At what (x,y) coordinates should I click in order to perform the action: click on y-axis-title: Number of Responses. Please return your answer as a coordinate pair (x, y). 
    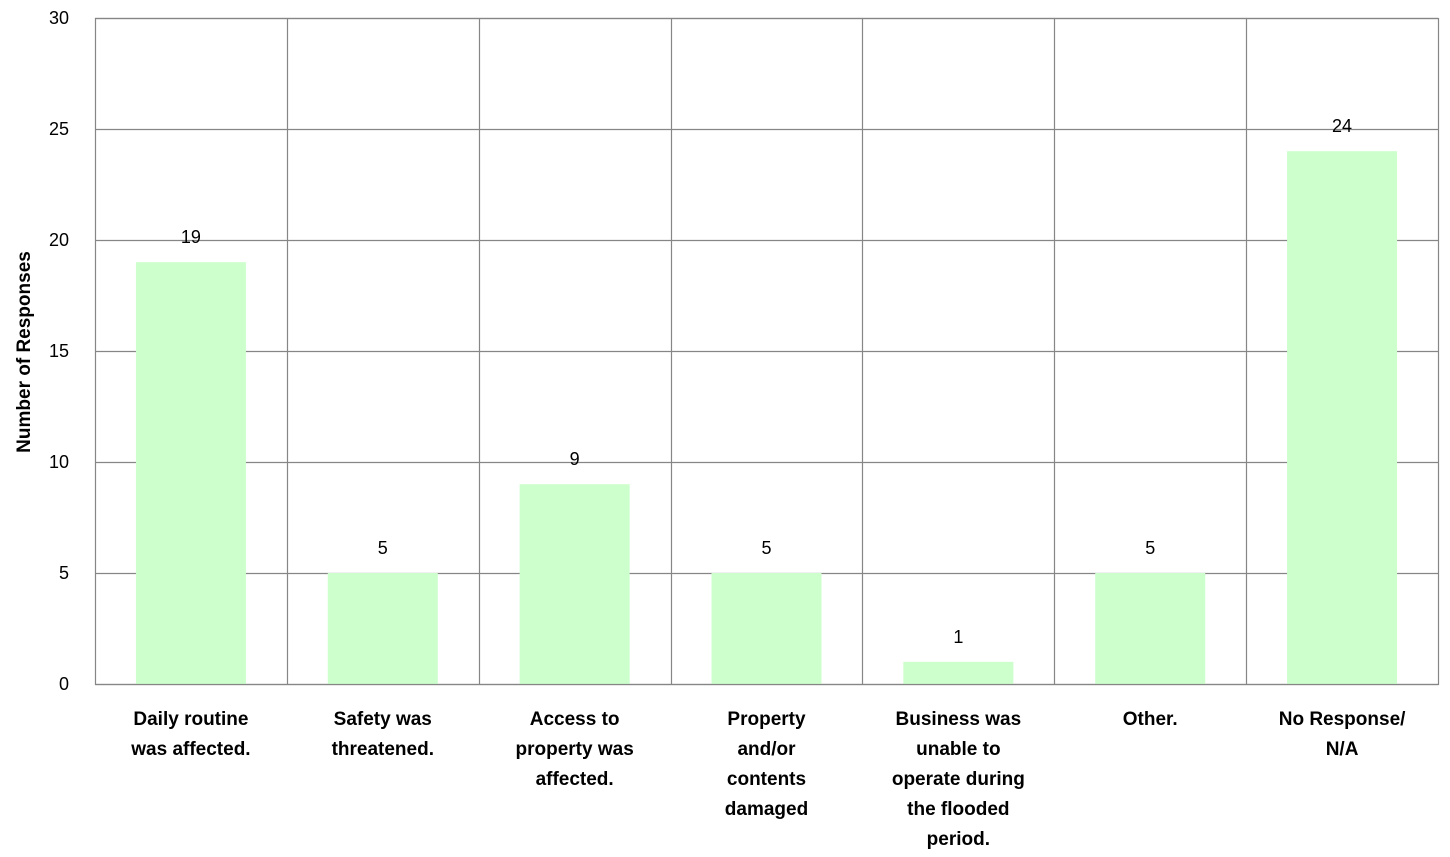
    Looking at the image, I should click on (24, 352).